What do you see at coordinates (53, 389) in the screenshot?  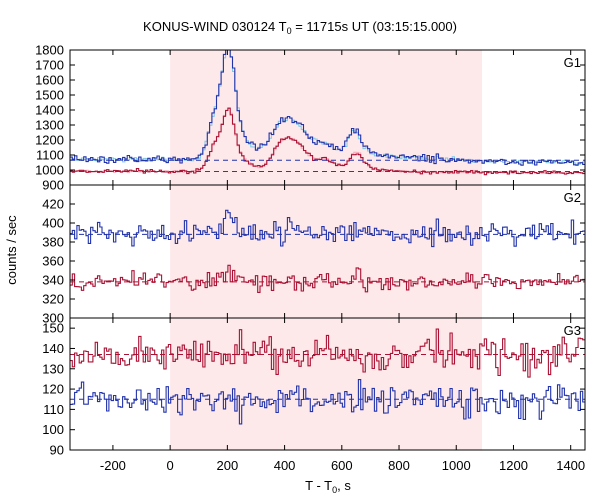 I see `y-tick-label: 120` at bounding box center [53, 389].